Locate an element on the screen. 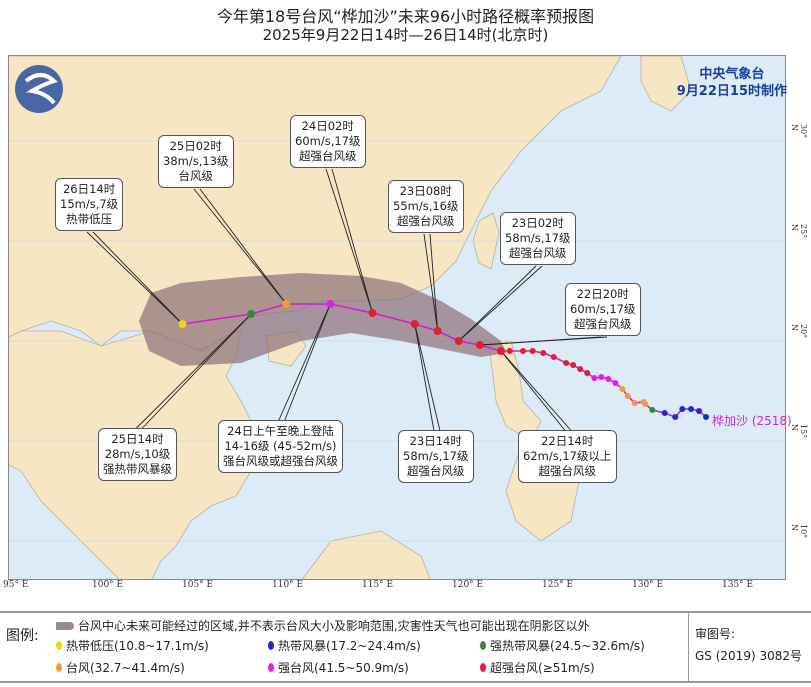  legend-item: 超强台风(≥51m/s) is located at coordinates (542, 668).